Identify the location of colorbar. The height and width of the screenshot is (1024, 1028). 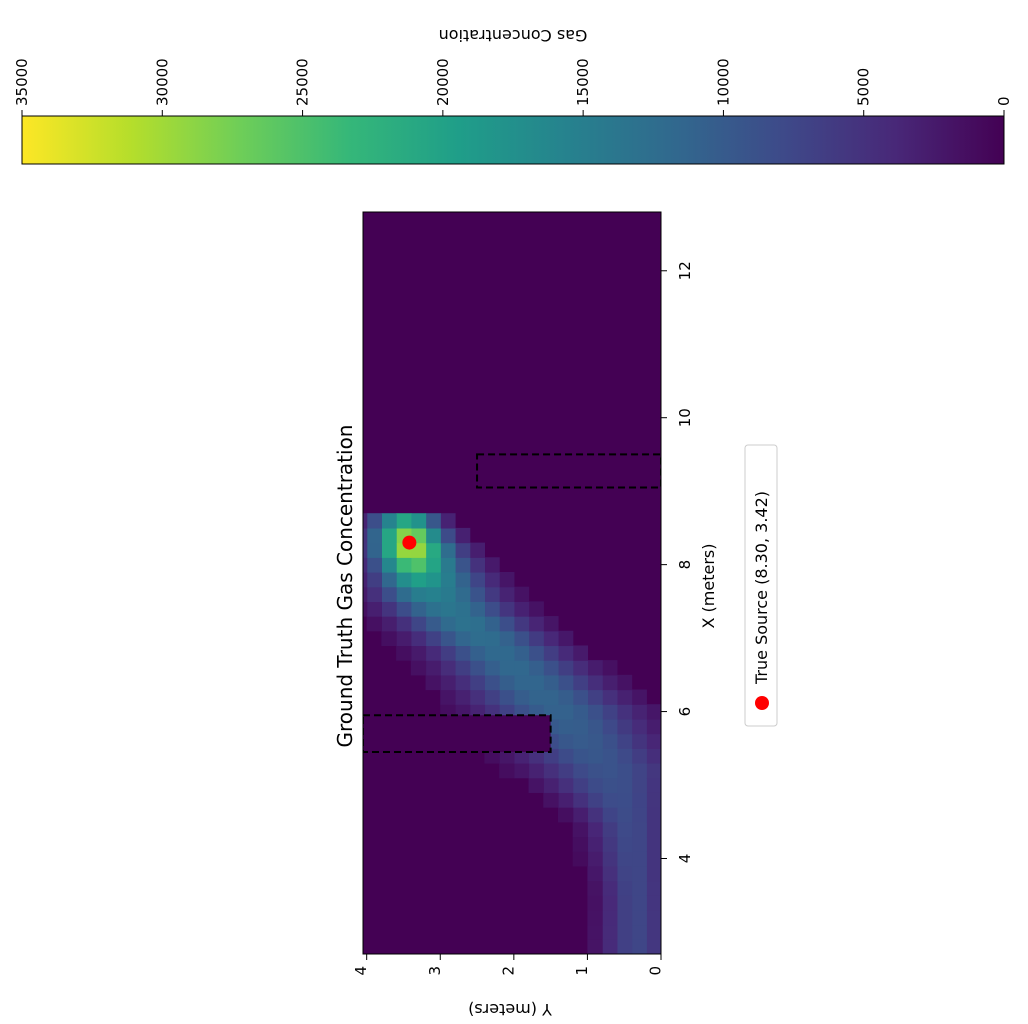
(513, 140).